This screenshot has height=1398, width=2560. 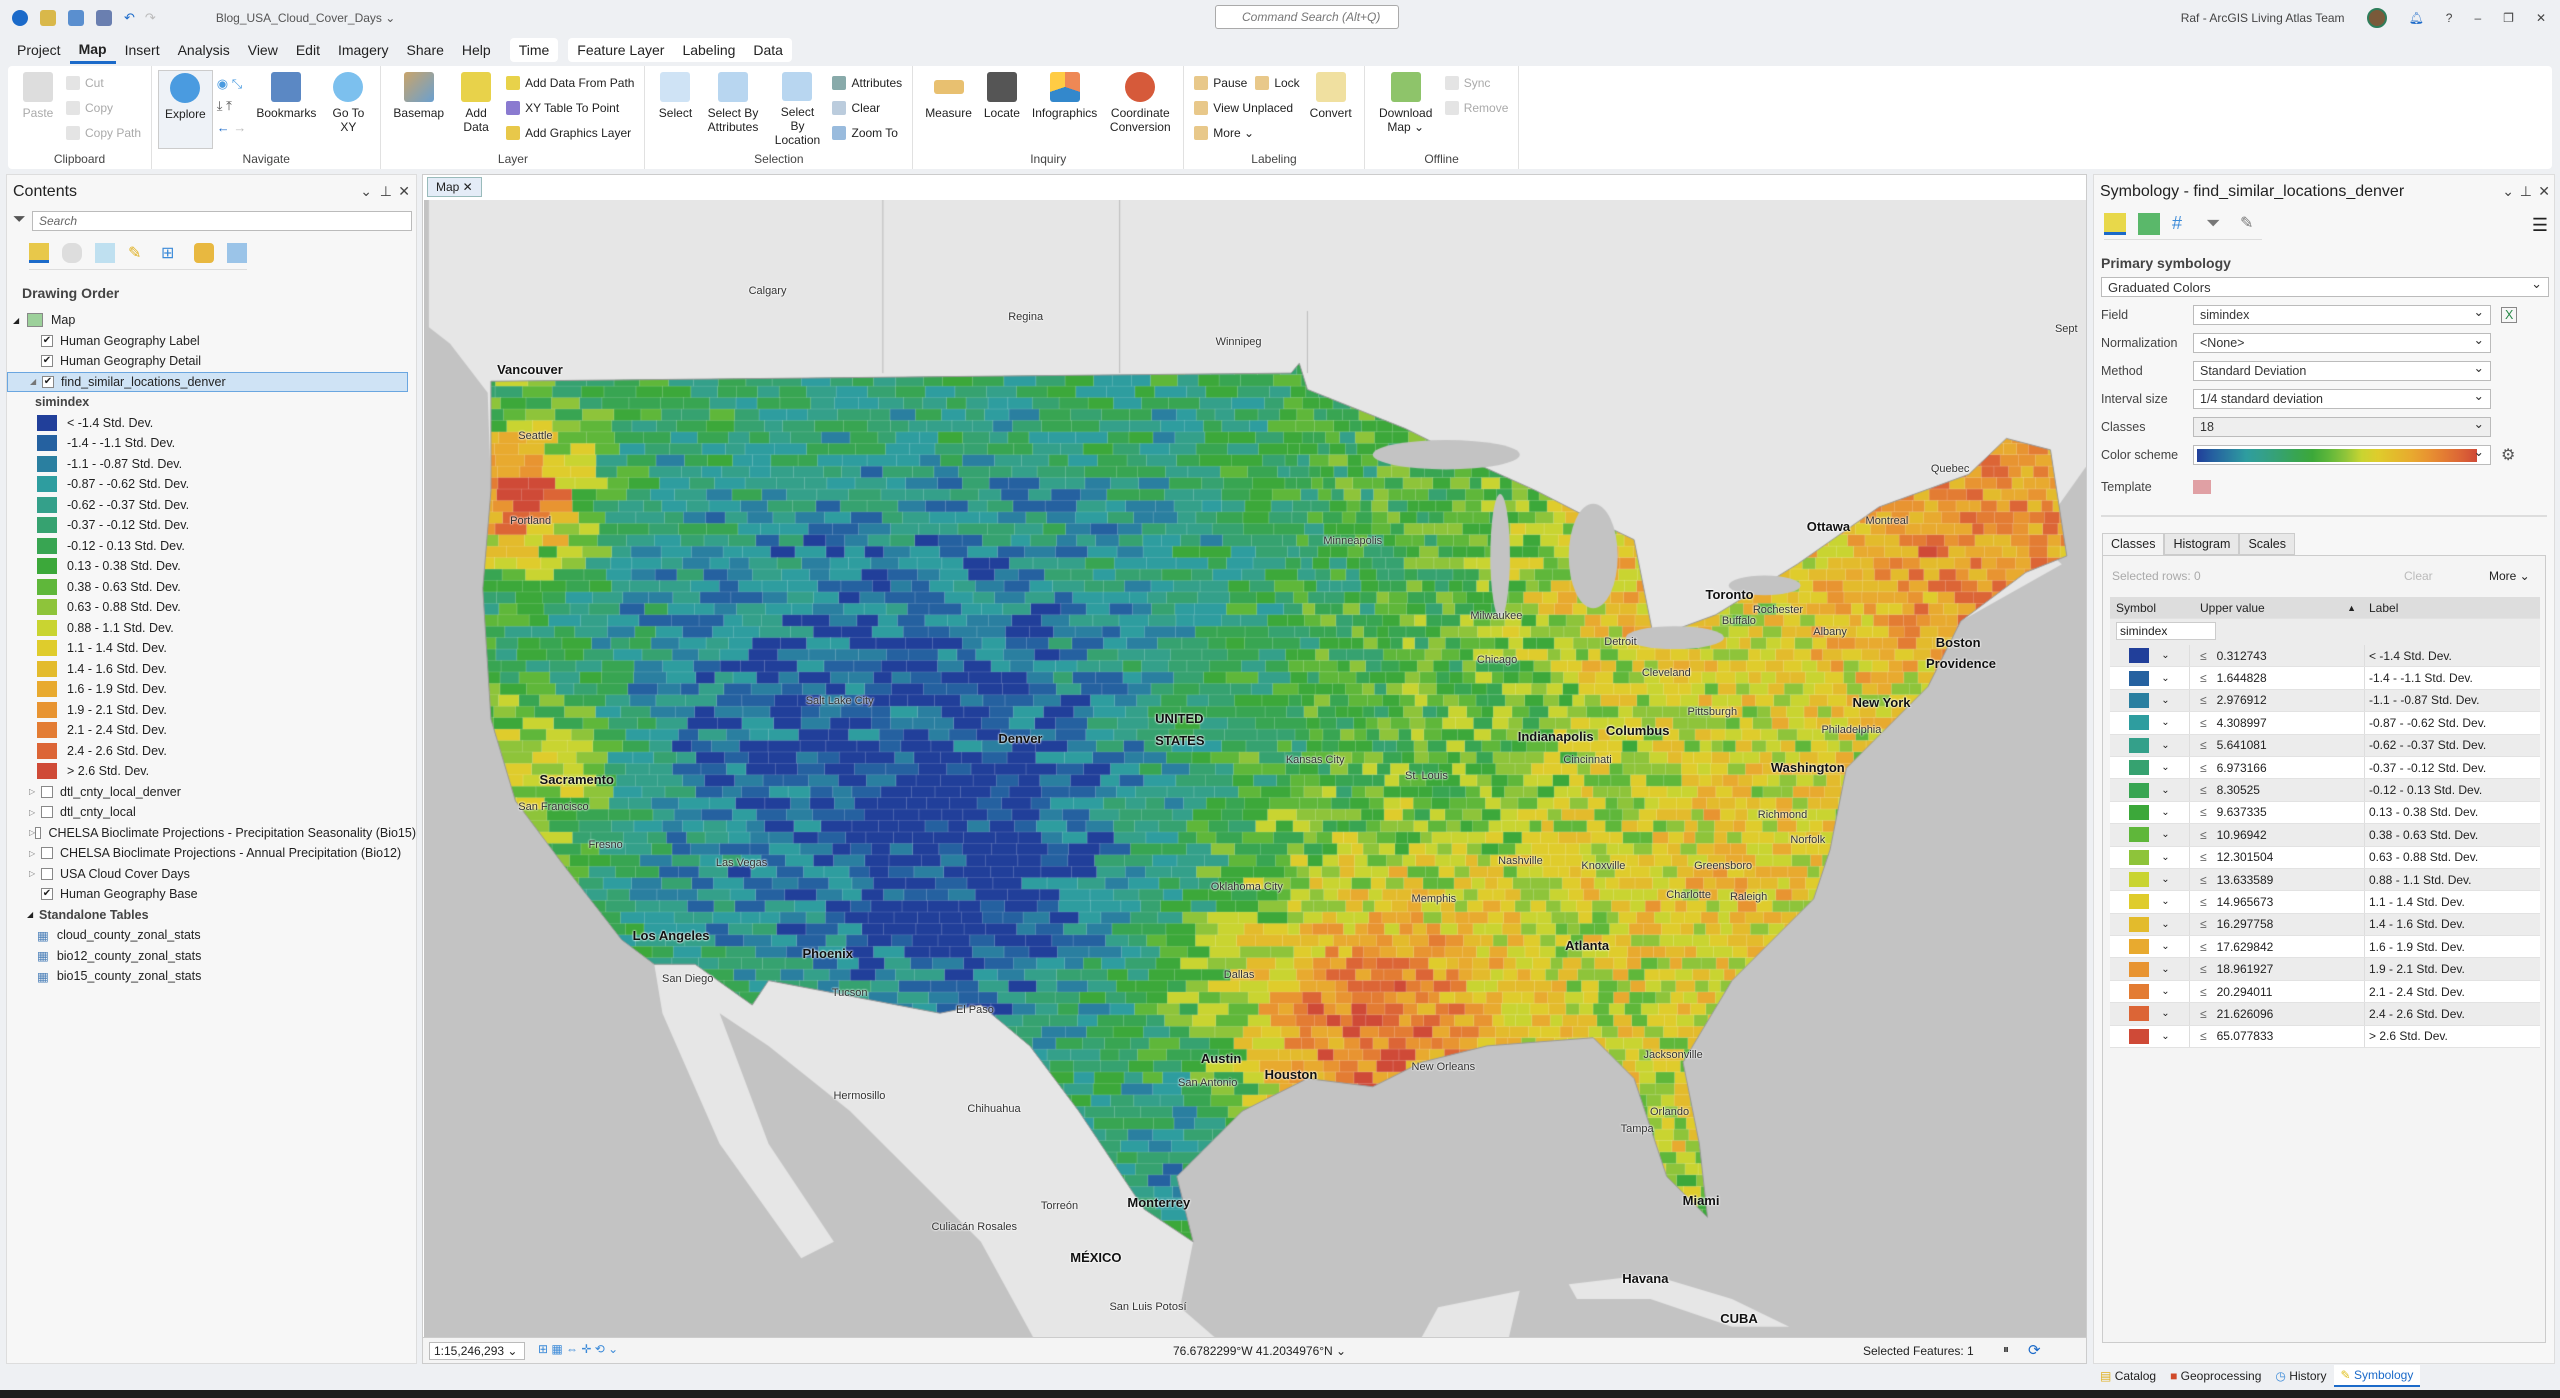 I want to click on previous-extent-icon: ← →, so click(x=231, y=127).